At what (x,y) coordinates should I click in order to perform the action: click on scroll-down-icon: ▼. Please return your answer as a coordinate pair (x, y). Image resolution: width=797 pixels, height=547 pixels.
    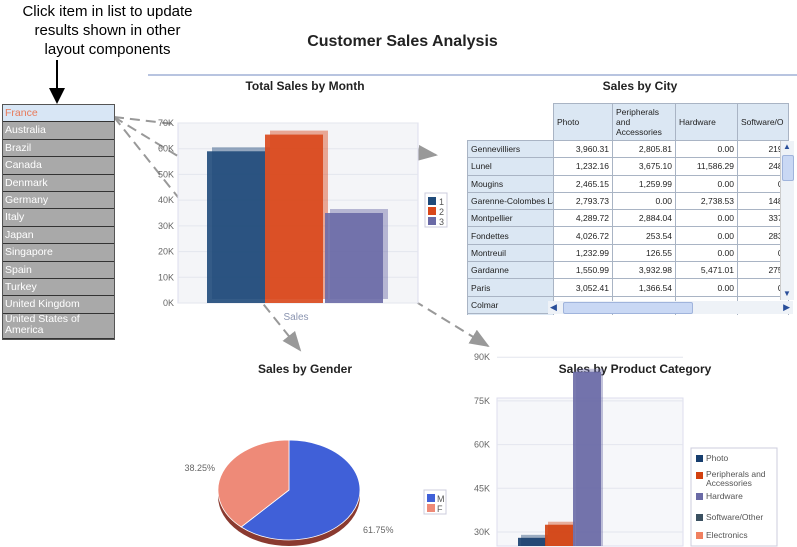
    Looking at the image, I should click on (787, 293).